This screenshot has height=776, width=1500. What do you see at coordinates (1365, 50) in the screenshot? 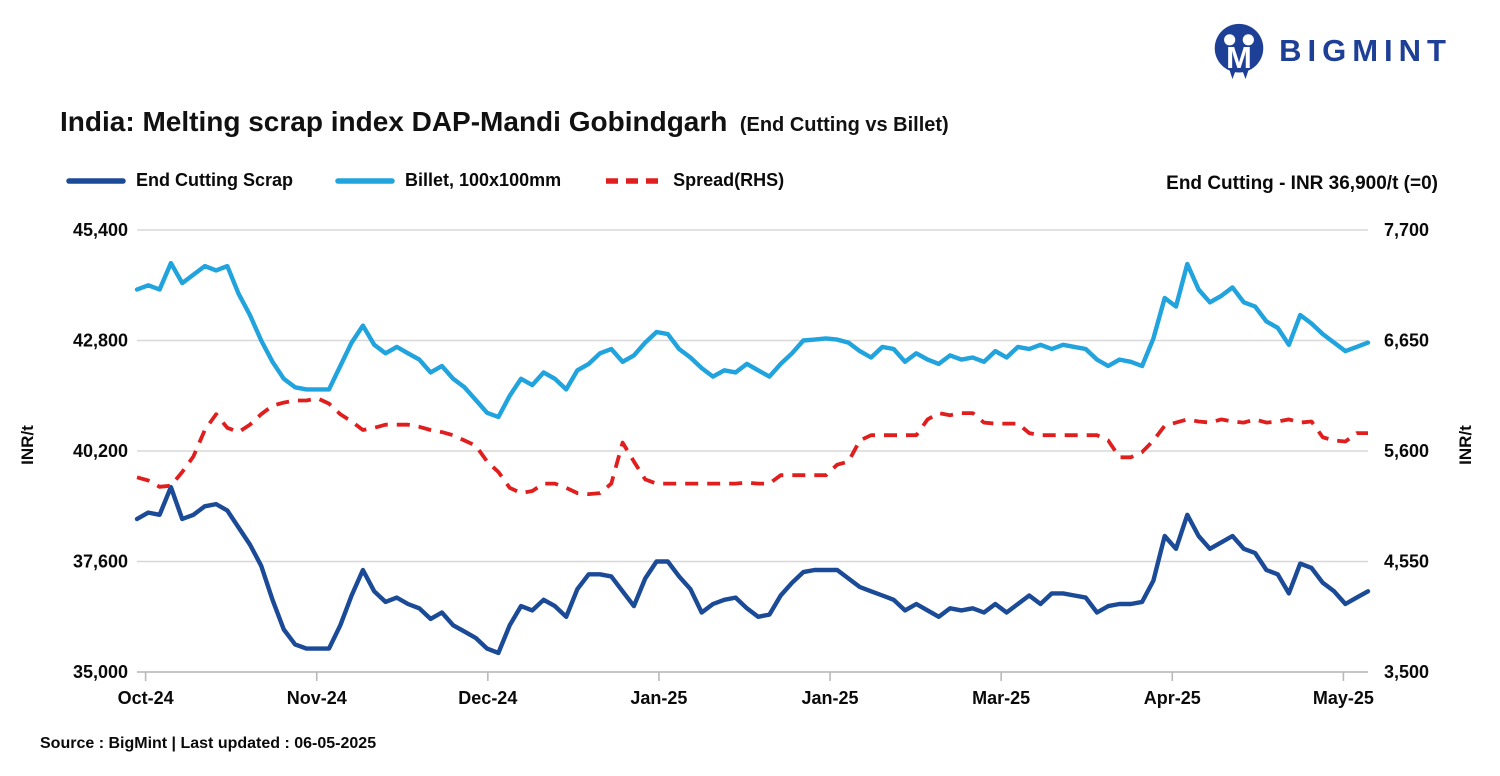
I see `bigmint-logo-text: BIGMINT` at bounding box center [1365, 50].